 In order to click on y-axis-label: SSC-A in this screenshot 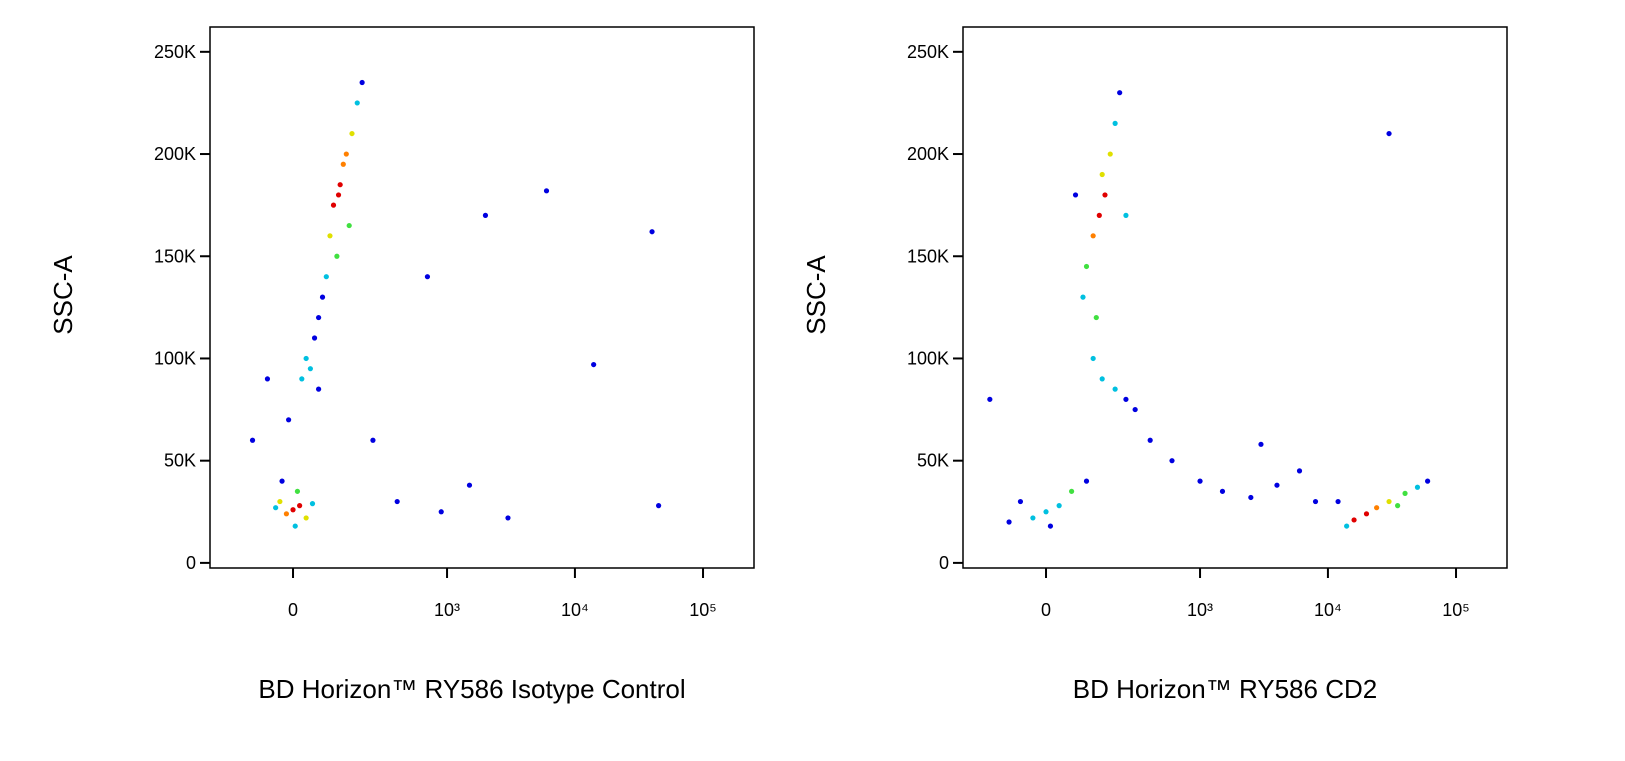, I will do `click(63, 295)`.